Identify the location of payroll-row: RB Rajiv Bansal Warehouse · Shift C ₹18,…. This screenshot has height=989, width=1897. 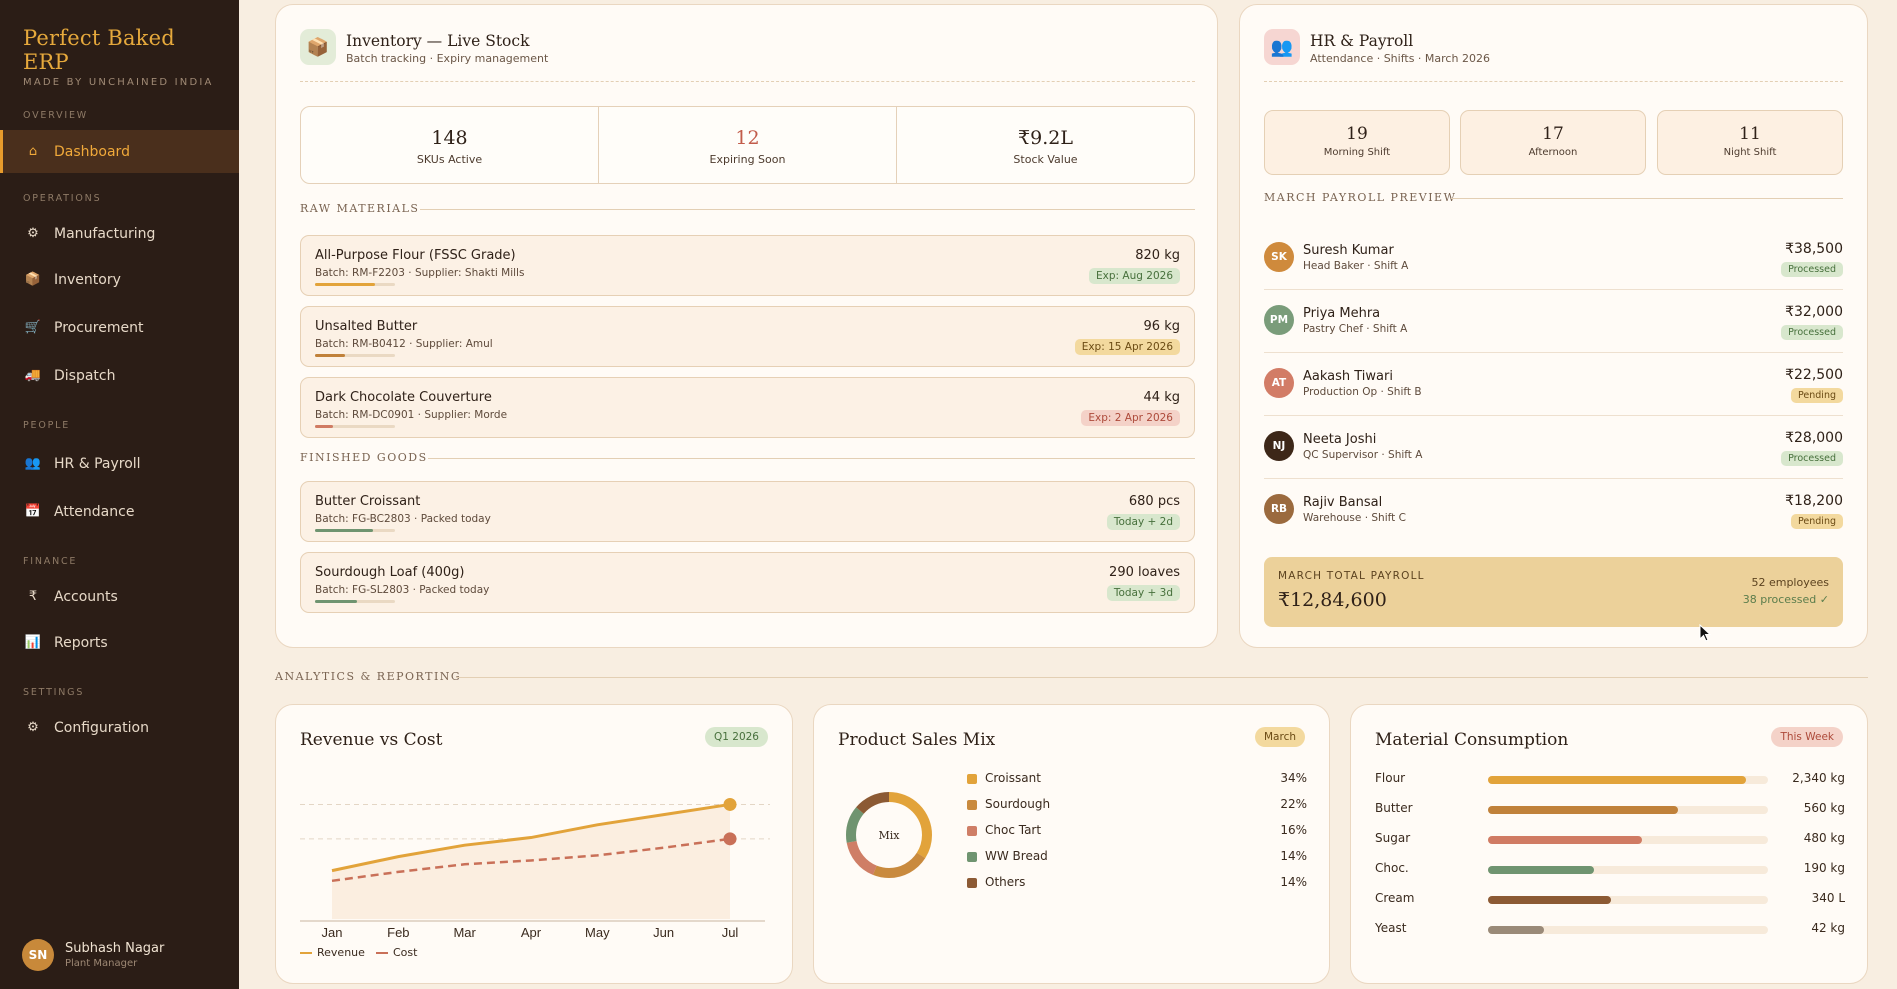
(1553, 510).